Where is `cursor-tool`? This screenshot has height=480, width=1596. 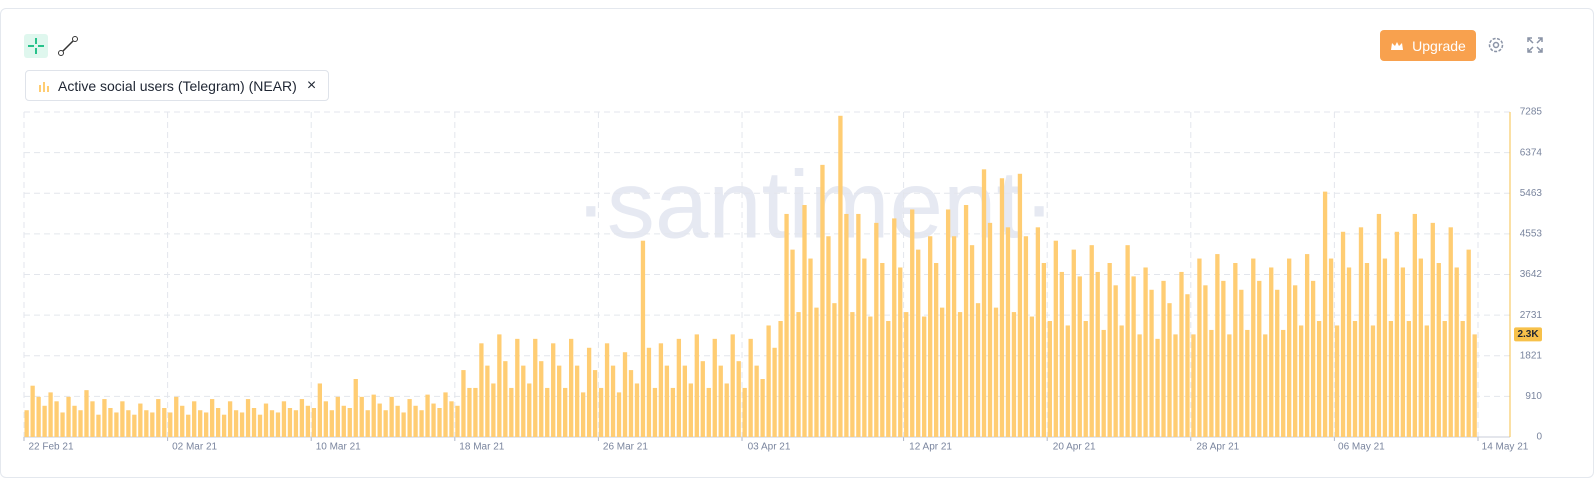 cursor-tool is located at coordinates (36, 46).